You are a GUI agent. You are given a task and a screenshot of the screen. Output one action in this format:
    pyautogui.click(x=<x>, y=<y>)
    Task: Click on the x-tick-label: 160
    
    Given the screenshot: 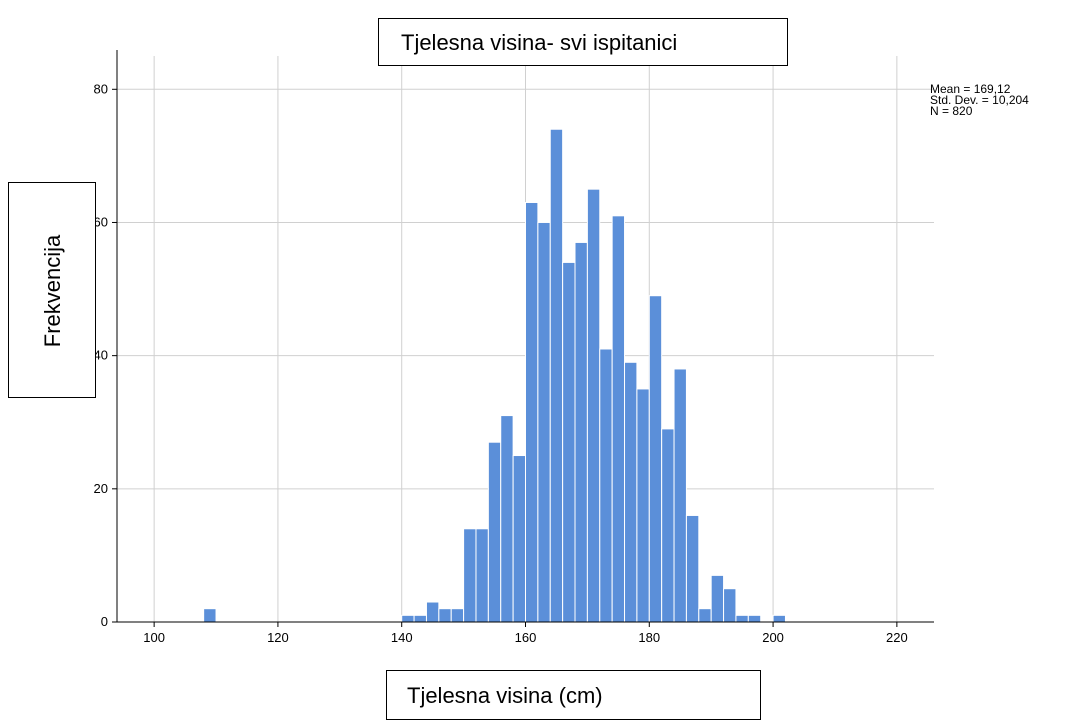 What is the action you would take?
    pyautogui.click(x=526, y=637)
    